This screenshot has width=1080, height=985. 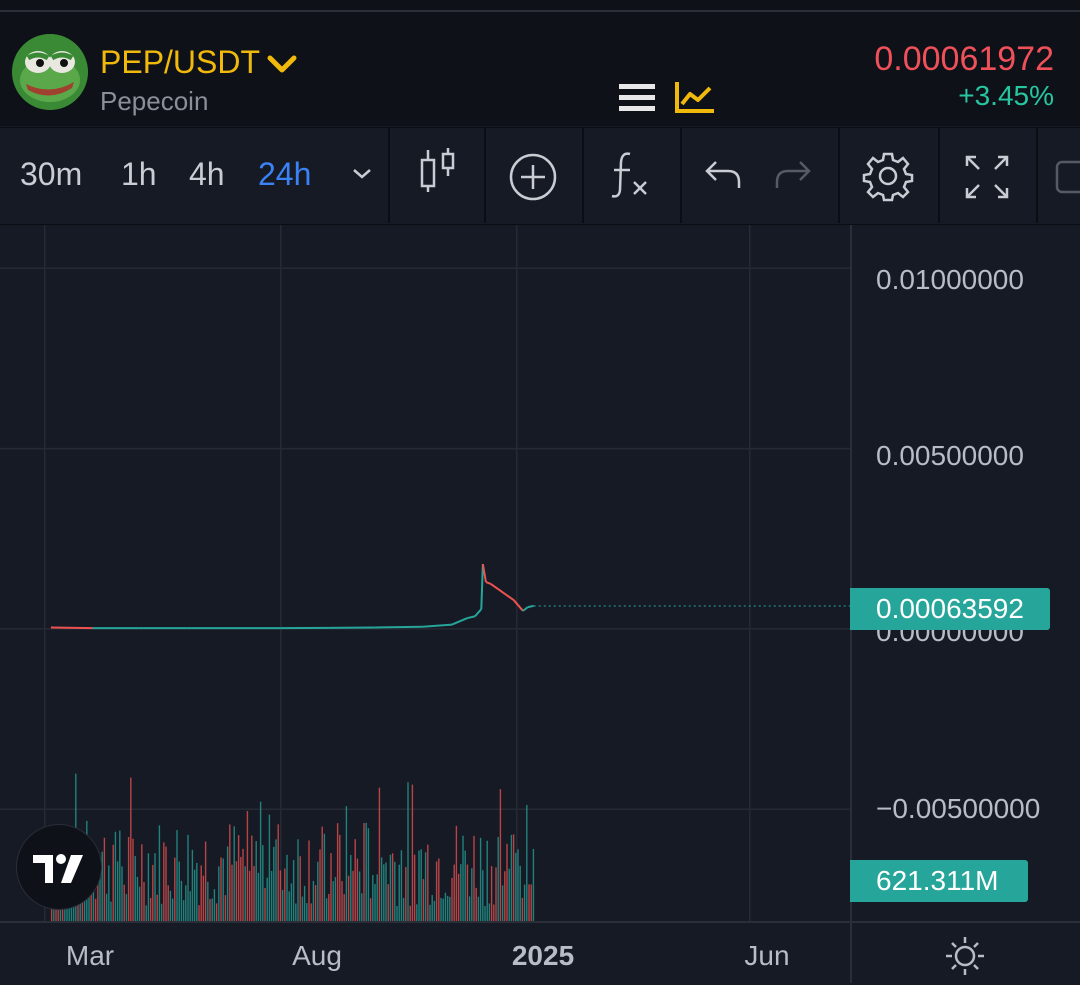 I want to click on timeframe-dropdown-icon, so click(x=362, y=173).